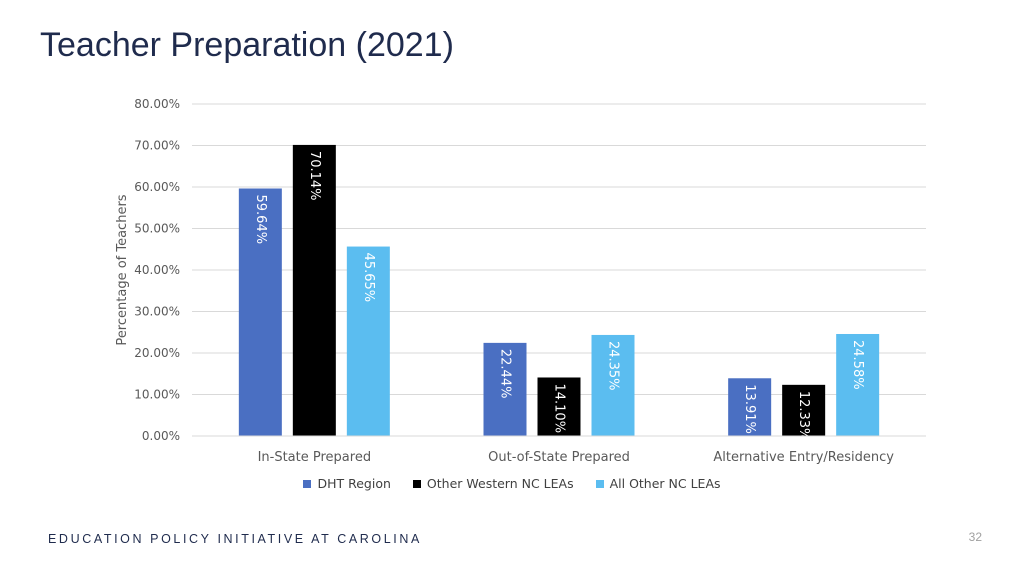 This screenshot has height=572, width=1024. What do you see at coordinates (157, 187) in the screenshot?
I see `y-tick-label: 60.00%` at bounding box center [157, 187].